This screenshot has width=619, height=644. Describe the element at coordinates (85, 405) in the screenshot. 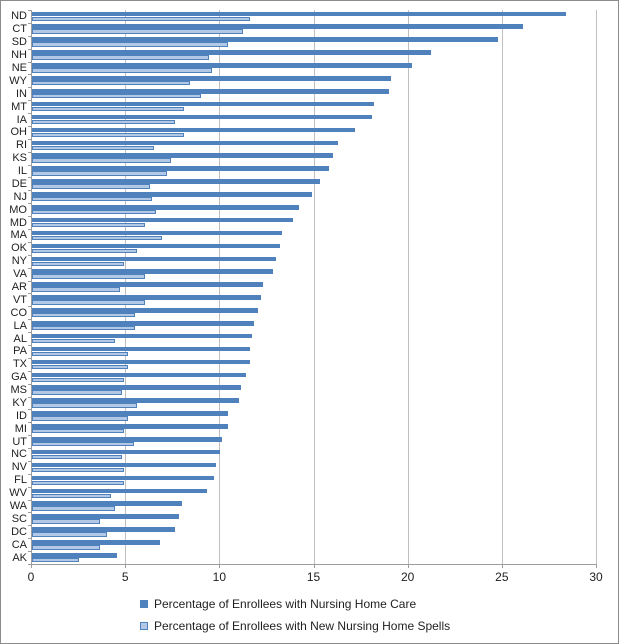

I see `bar-new-spells-ky` at that location.